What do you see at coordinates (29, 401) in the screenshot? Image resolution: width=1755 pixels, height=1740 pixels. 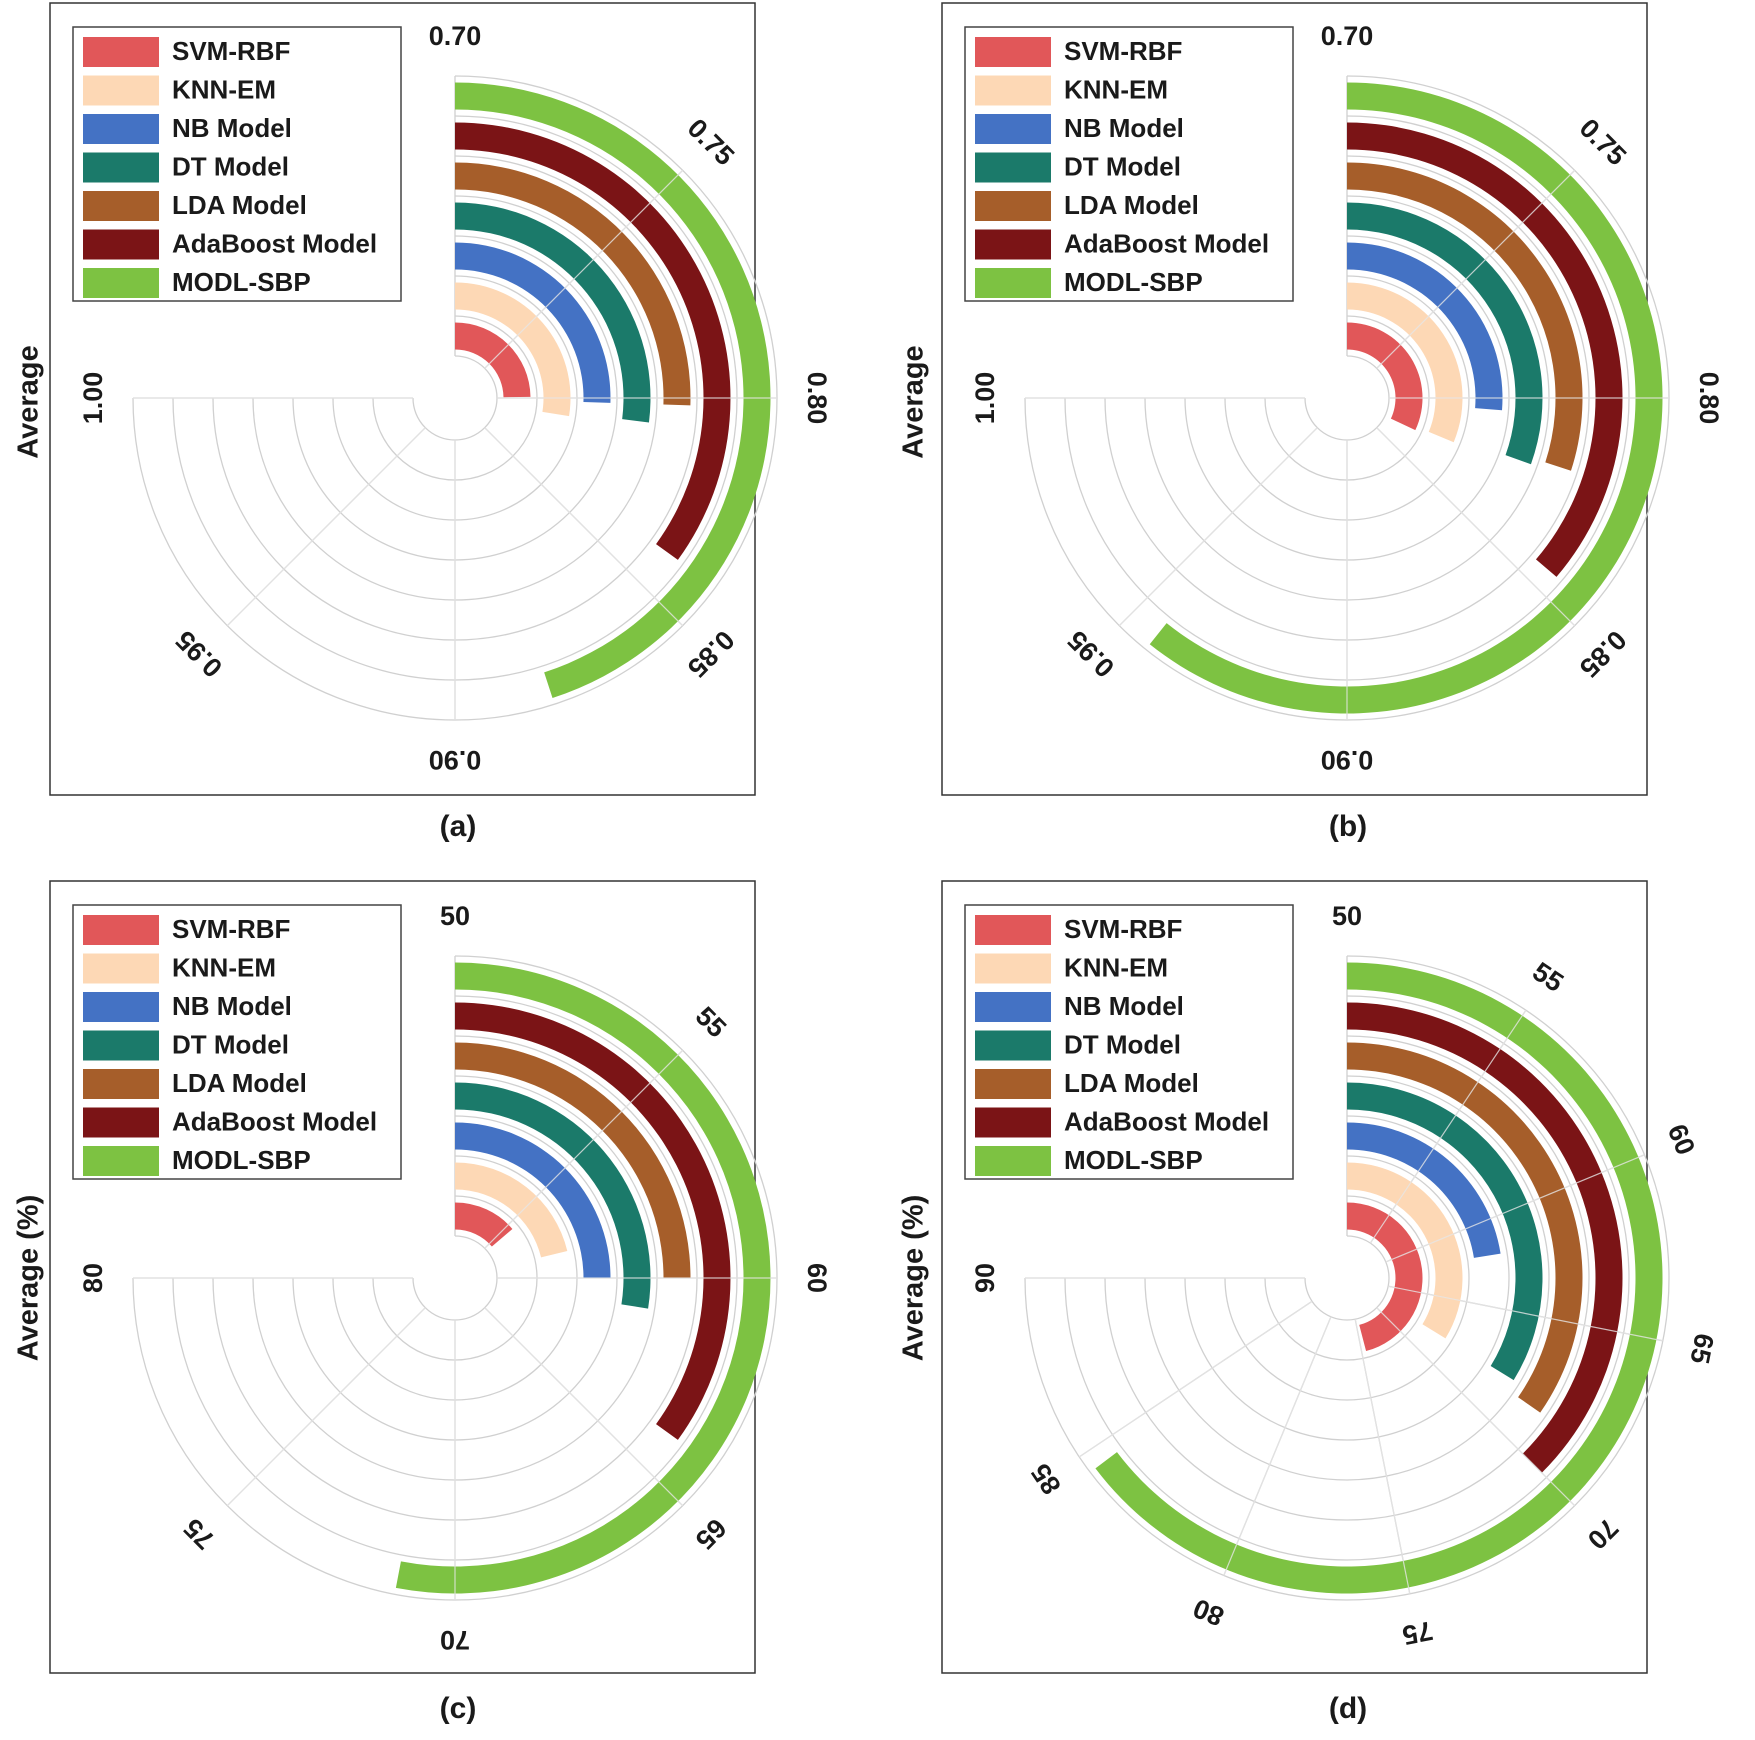 I see `y-axis-label: Average` at bounding box center [29, 401].